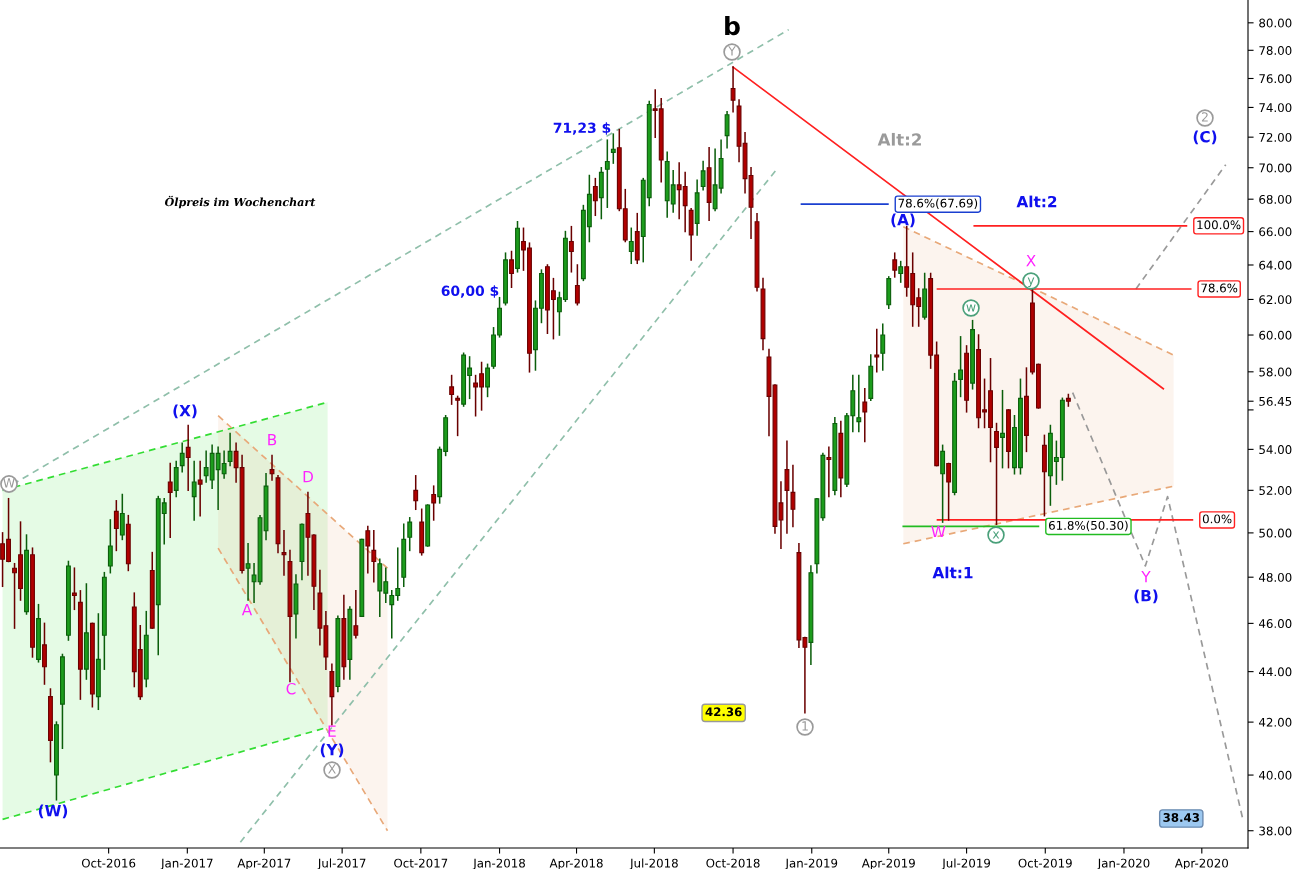 The image size is (1298, 869). What do you see at coordinates (185, 411) in the screenshot?
I see `annotation: (X)` at bounding box center [185, 411].